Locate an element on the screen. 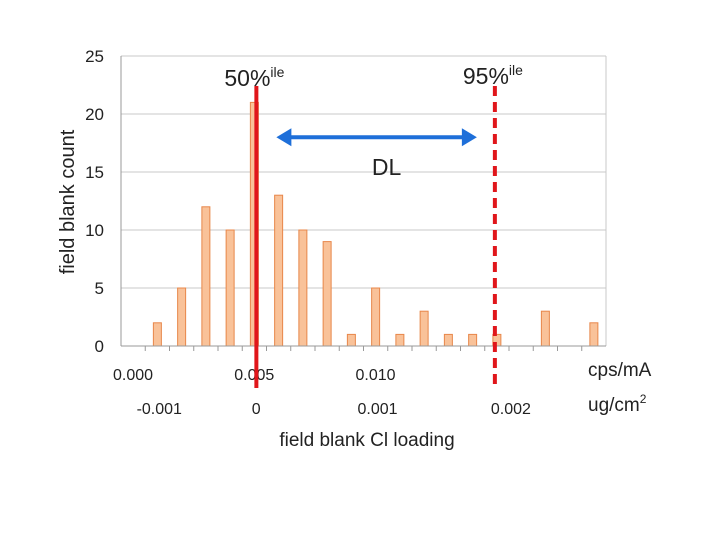 Image resolution: width=720 pixels, height=540 pixels. x-tick-label-ug: -0.001 is located at coordinates (159, 409).